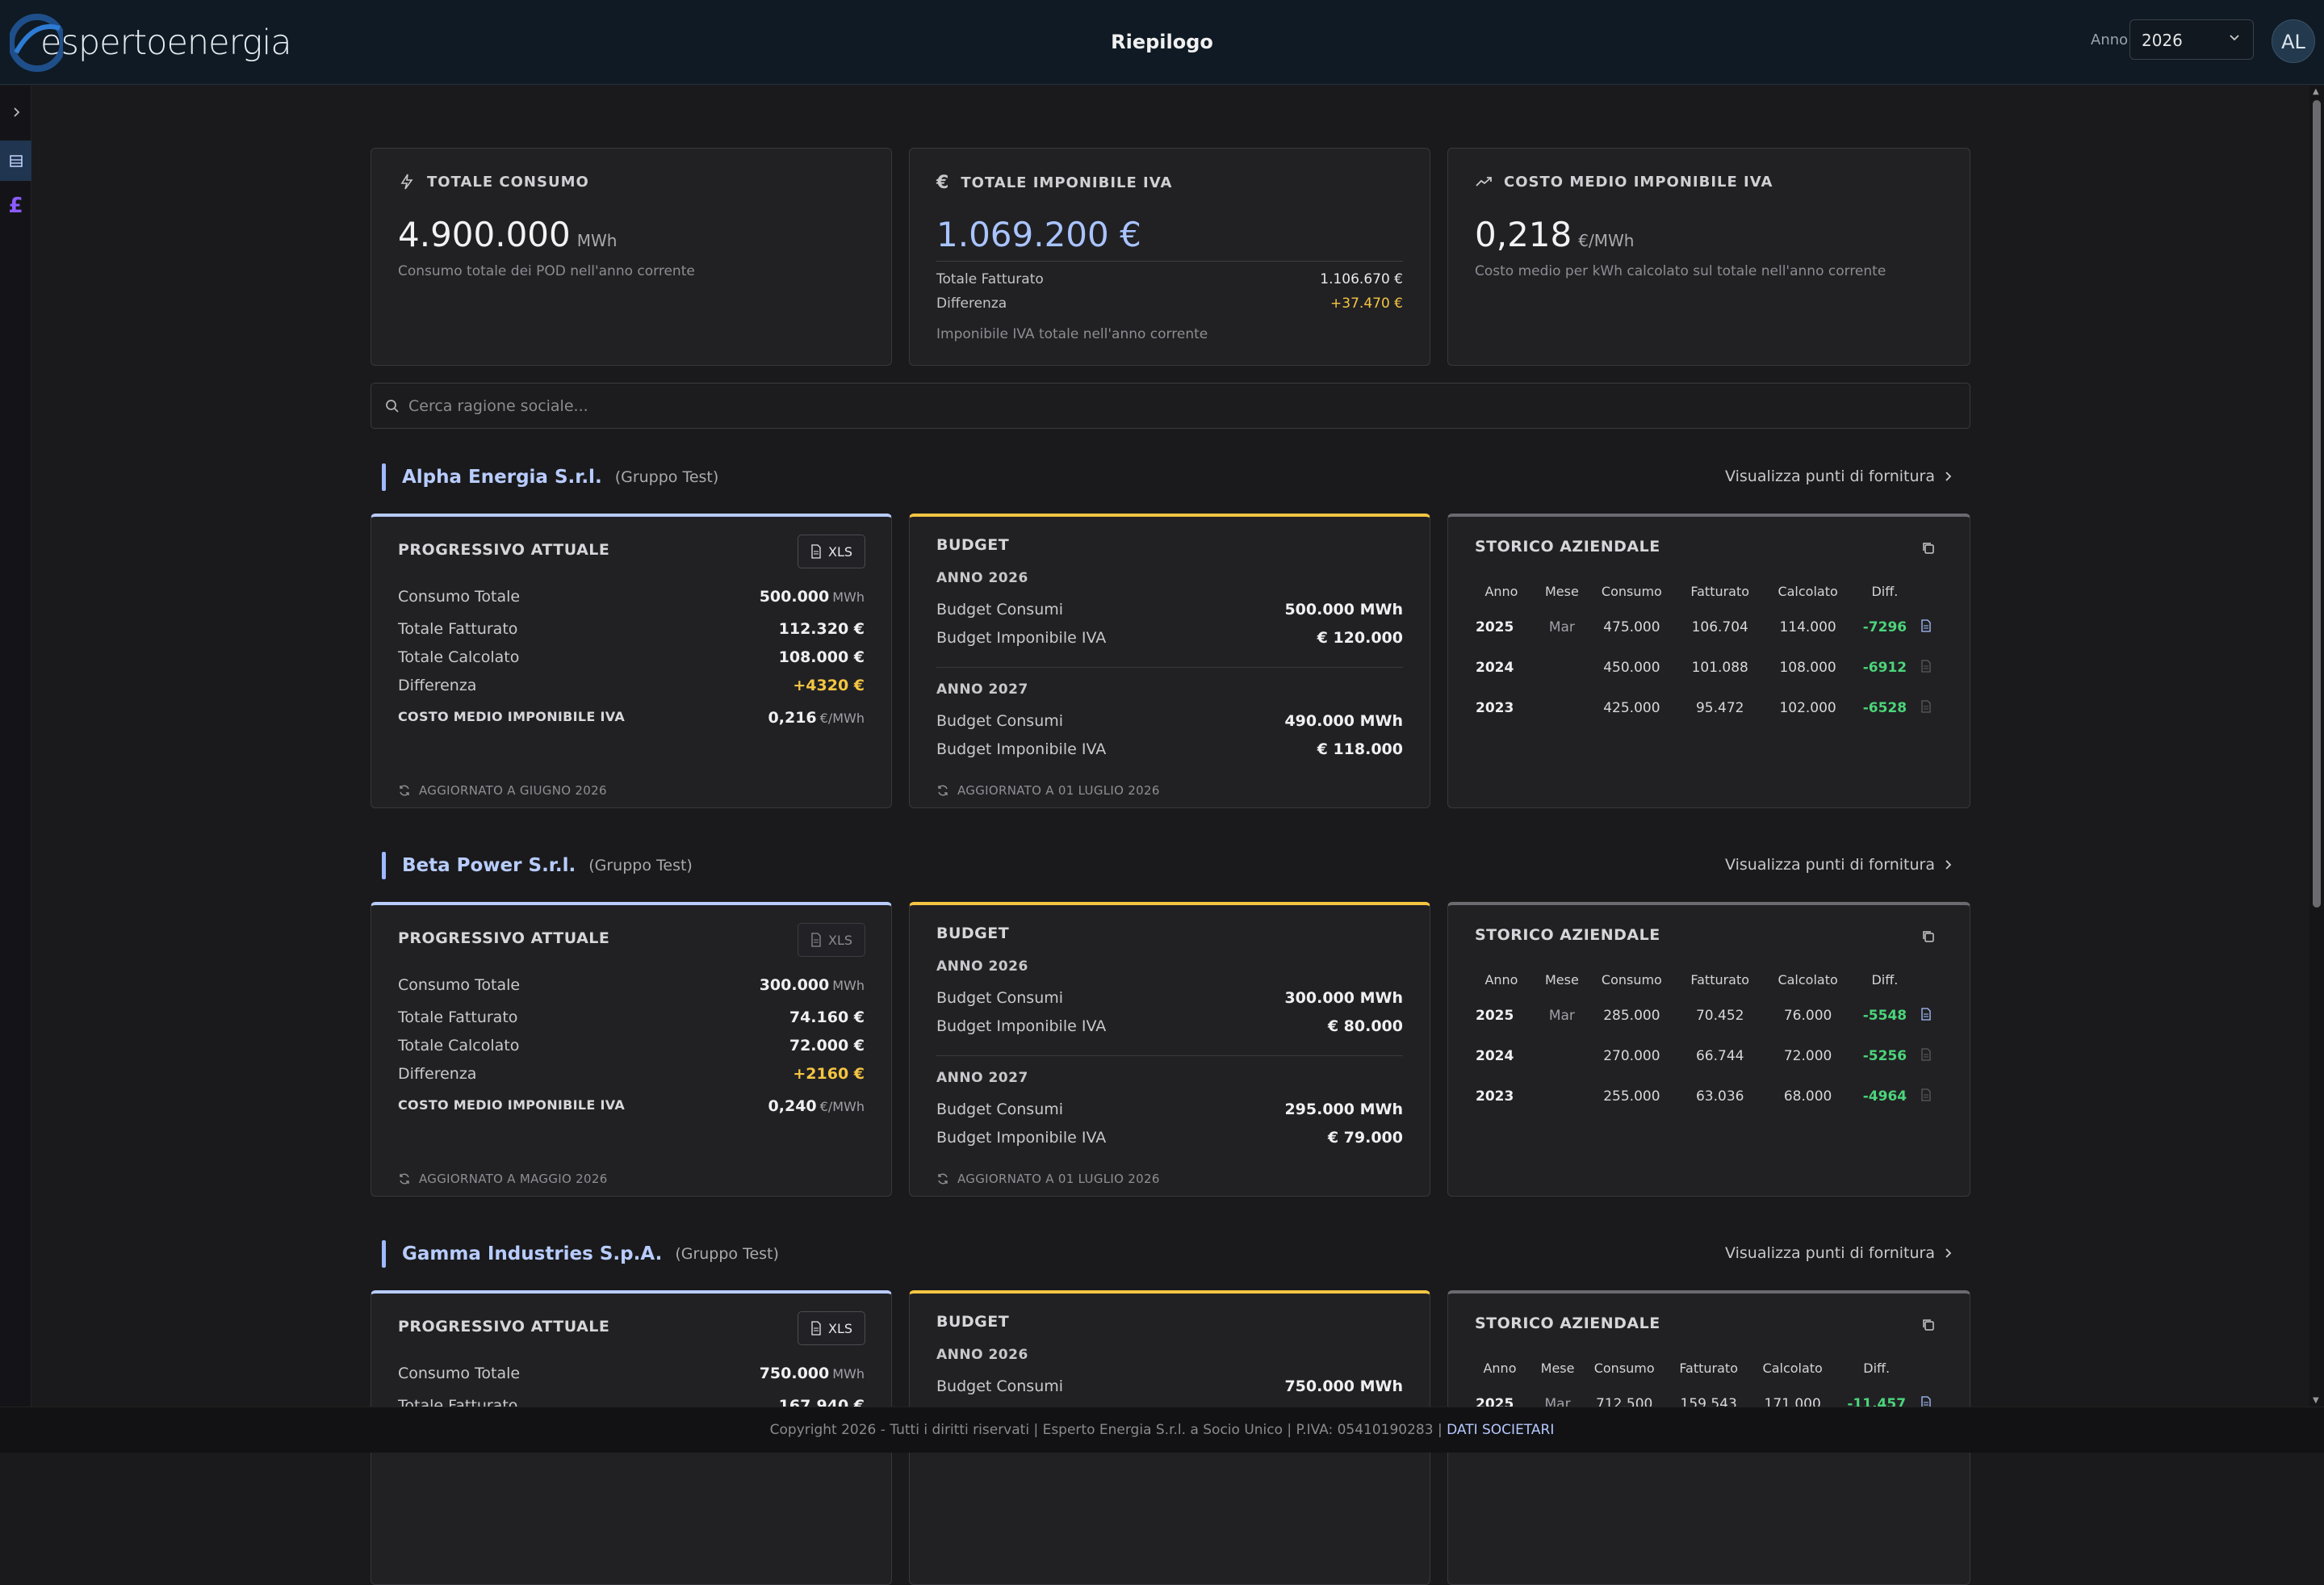 The image size is (2324, 1585). What do you see at coordinates (2316, 1400) in the screenshot?
I see `scroll-down-arrow-icon: ▼` at bounding box center [2316, 1400].